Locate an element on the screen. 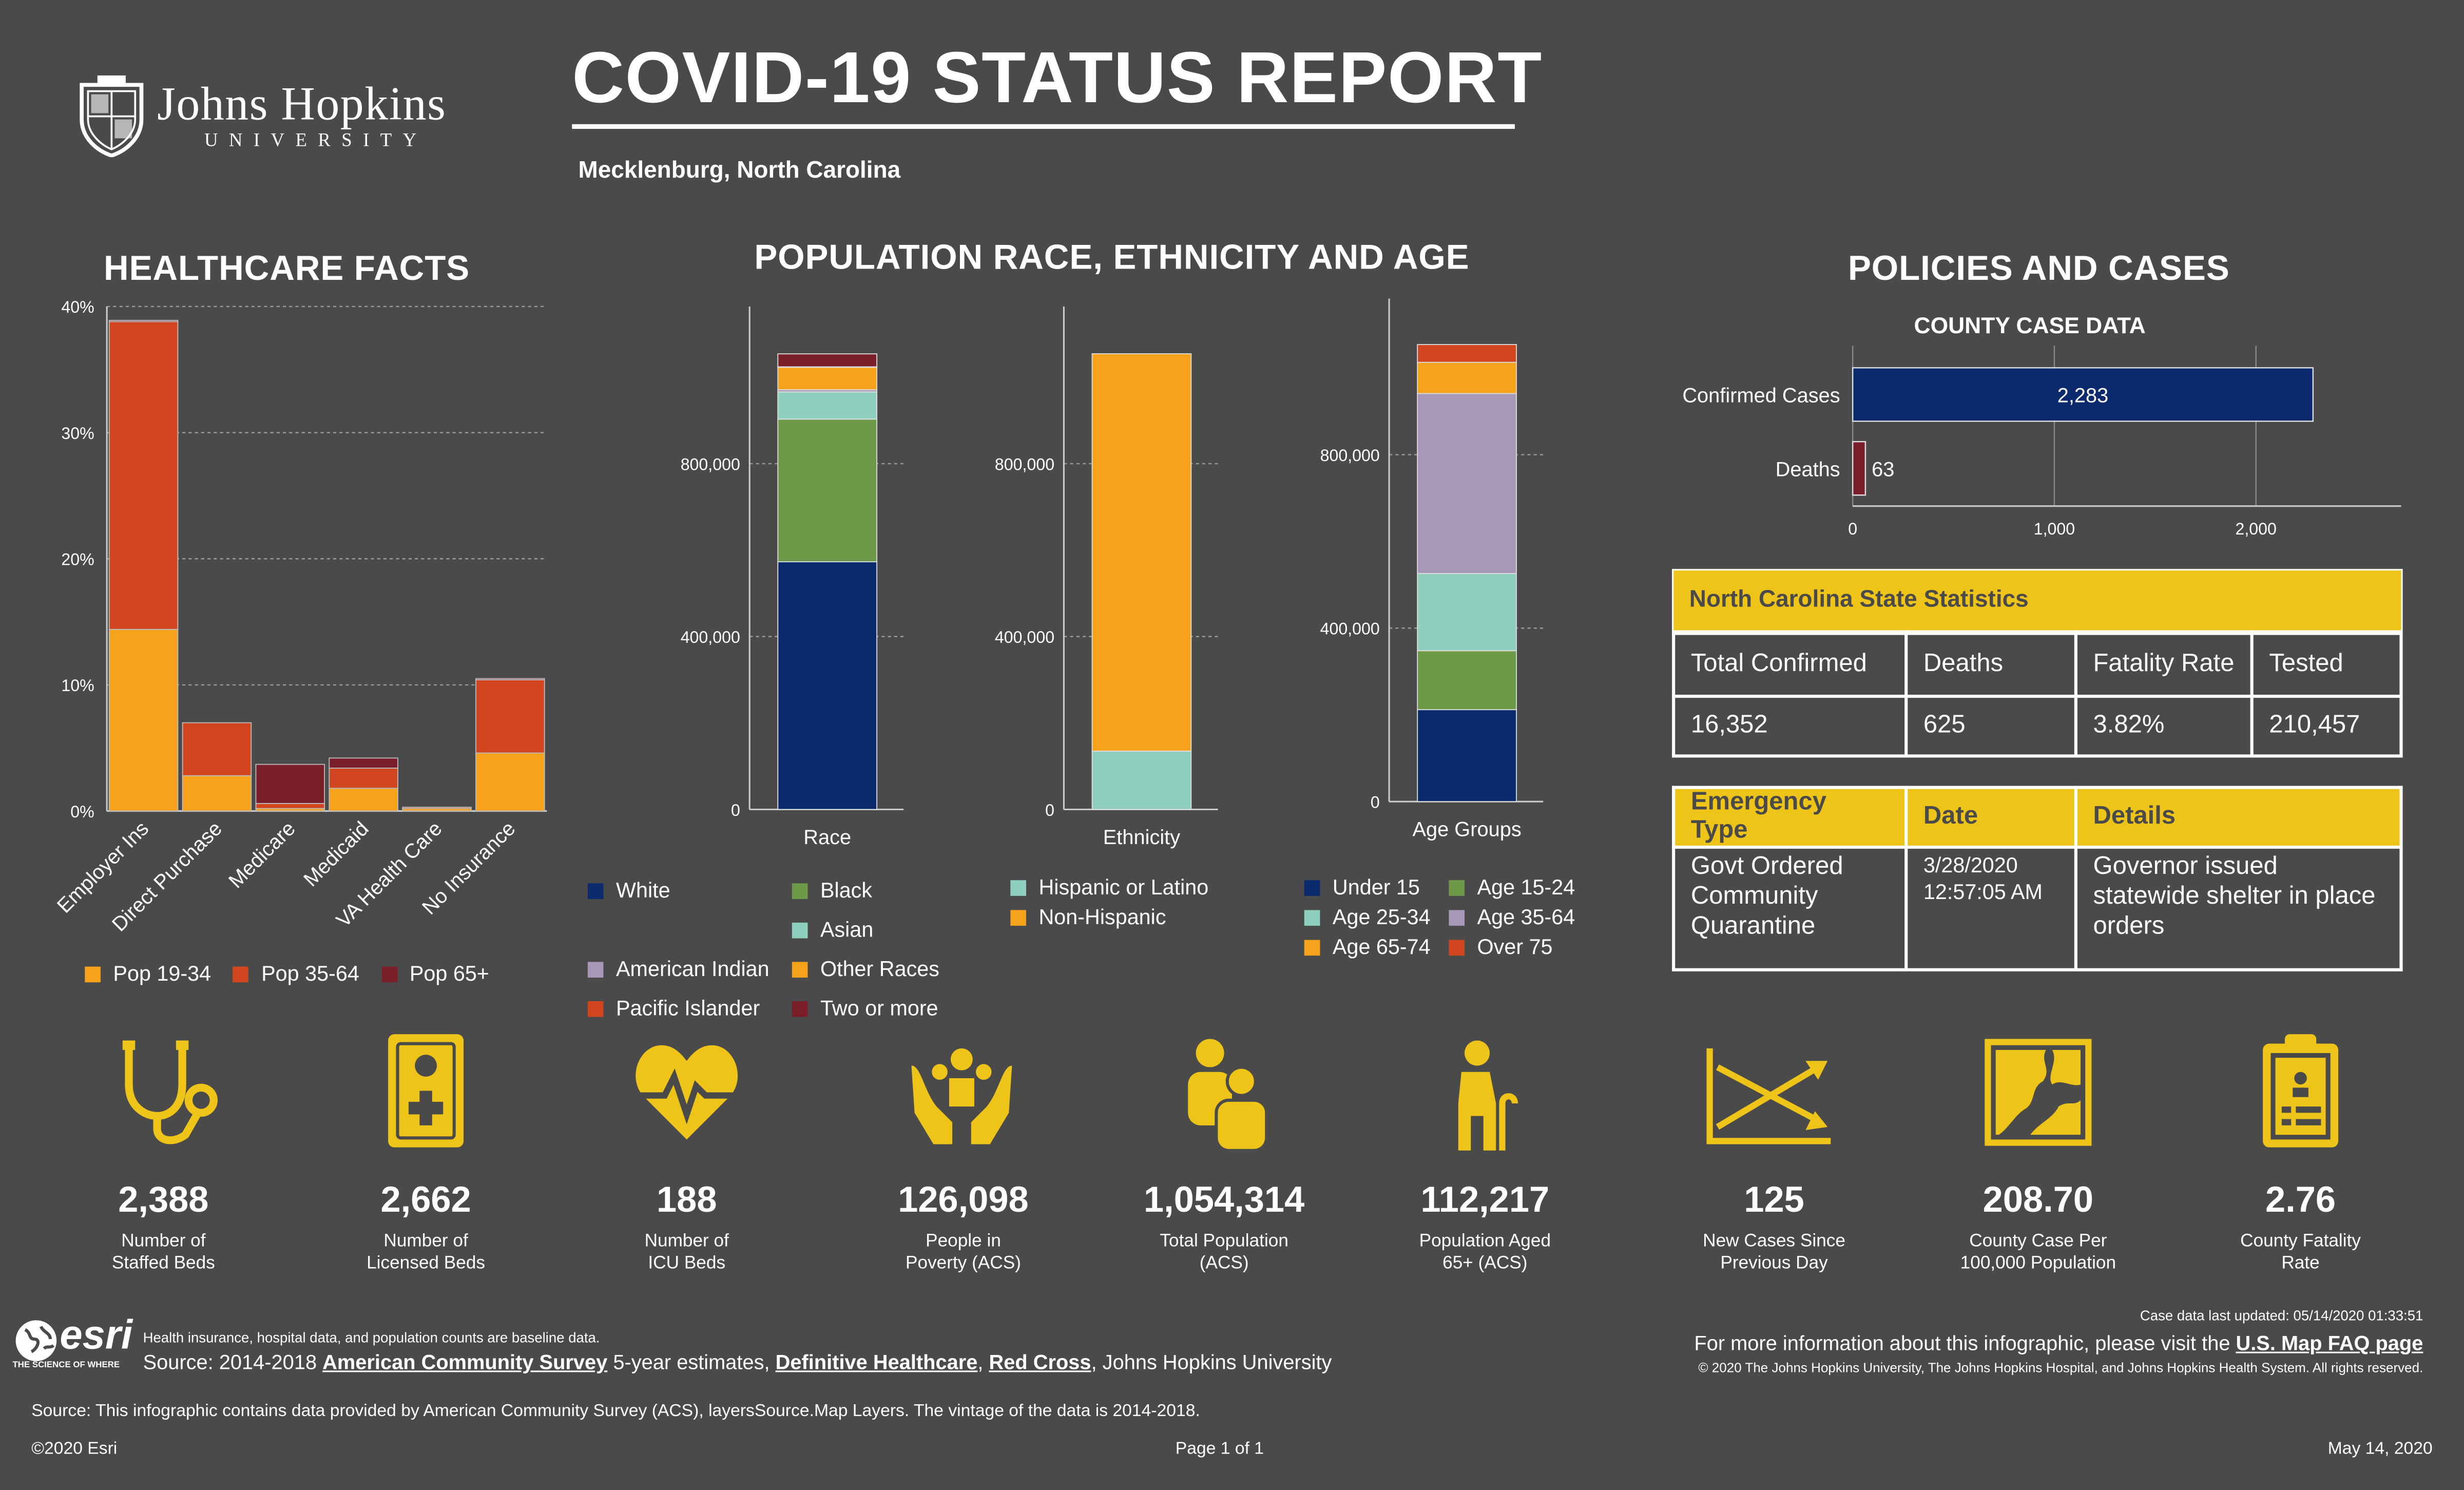  data-label: 63 is located at coordinates (1883, 470).